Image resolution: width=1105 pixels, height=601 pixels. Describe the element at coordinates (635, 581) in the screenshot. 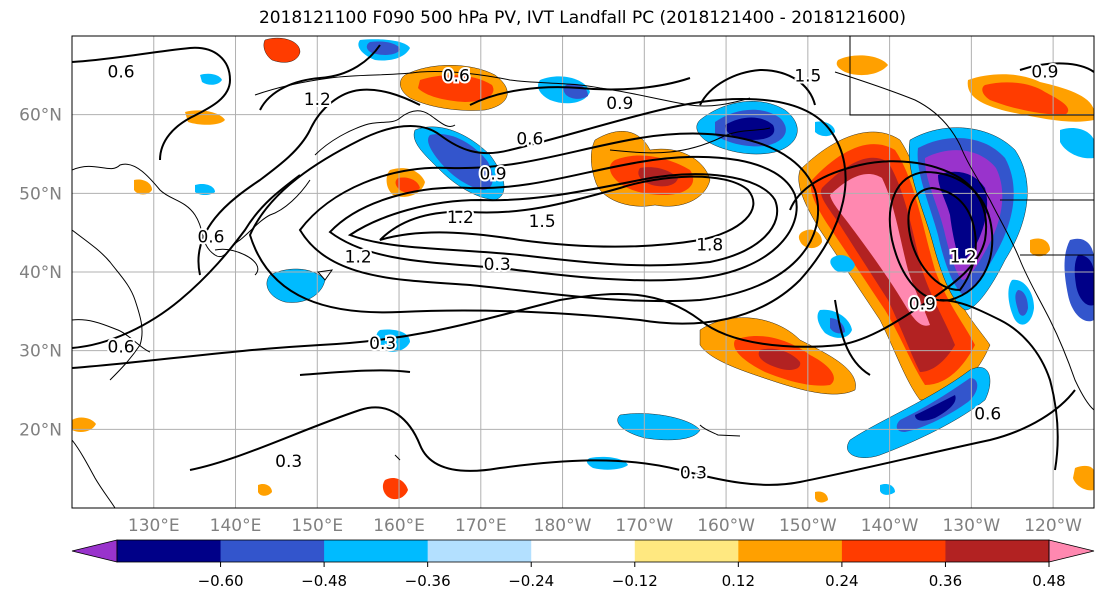

I see `colorbar-tick-label: −0.12` at that location.